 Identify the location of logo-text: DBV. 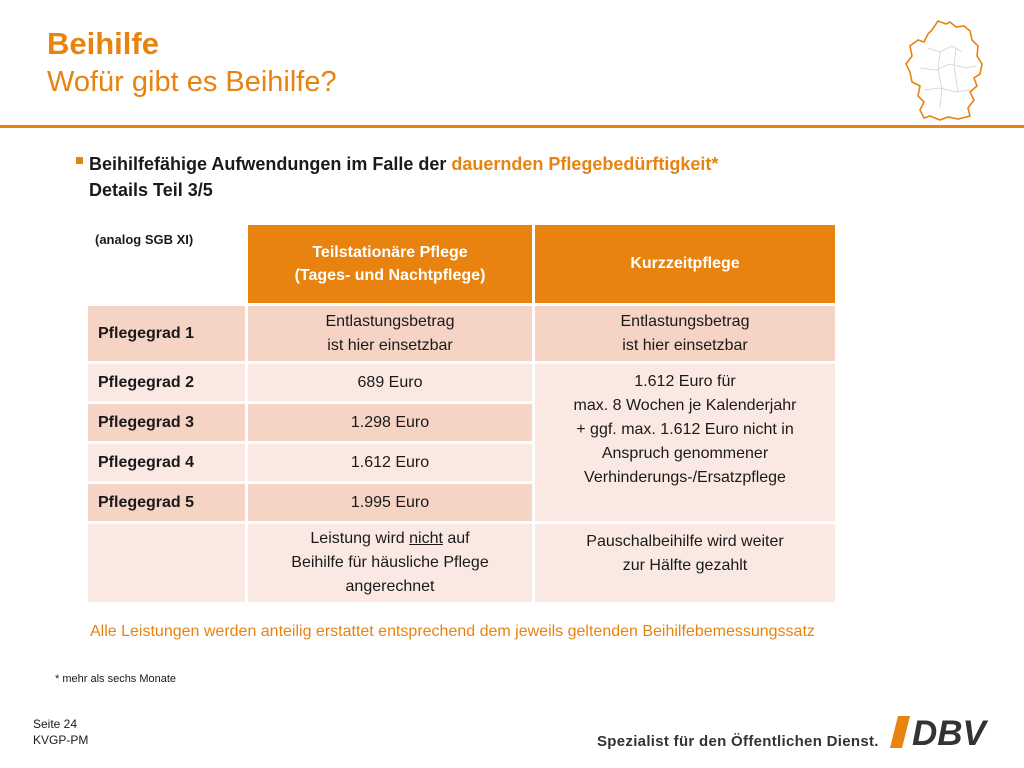
(950, 732).